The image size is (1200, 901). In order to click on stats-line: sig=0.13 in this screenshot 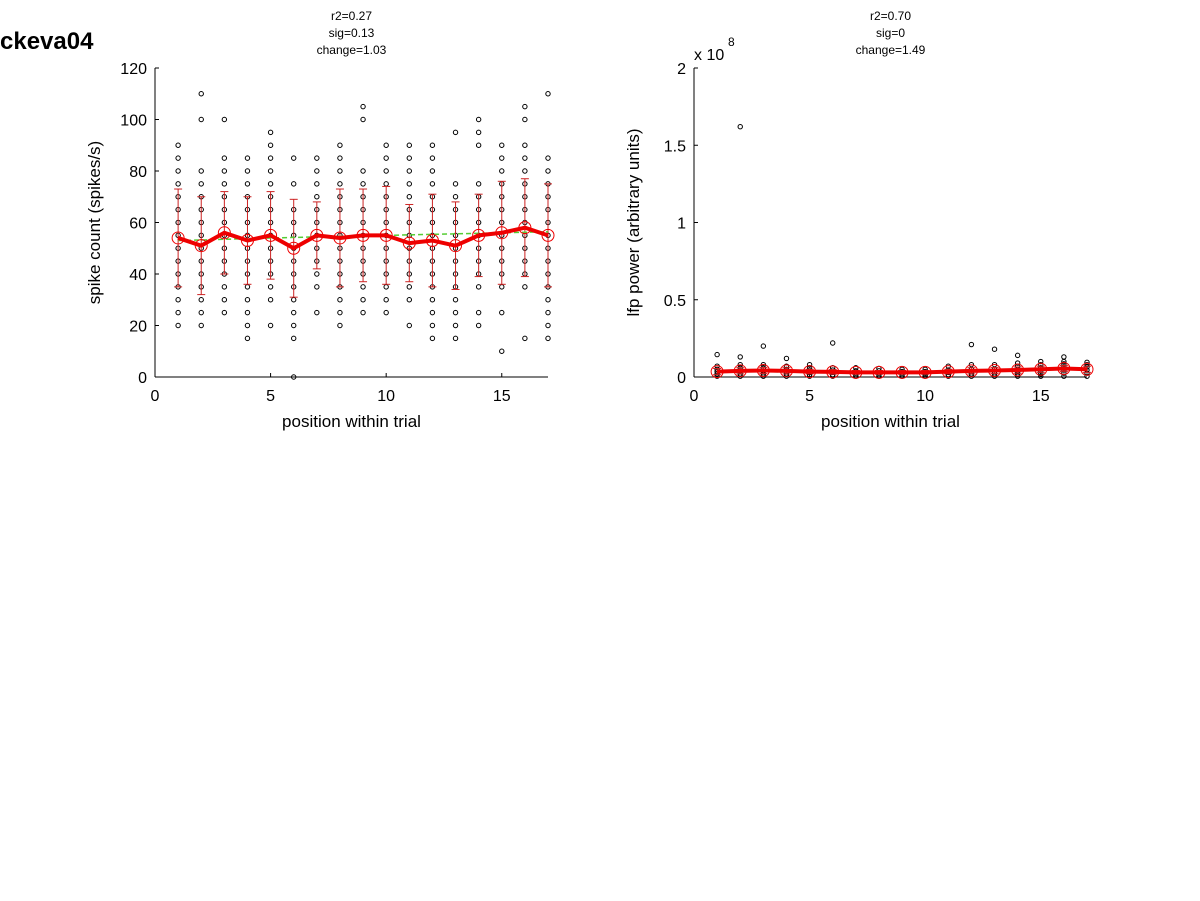, I will do `click(352, 33)`.